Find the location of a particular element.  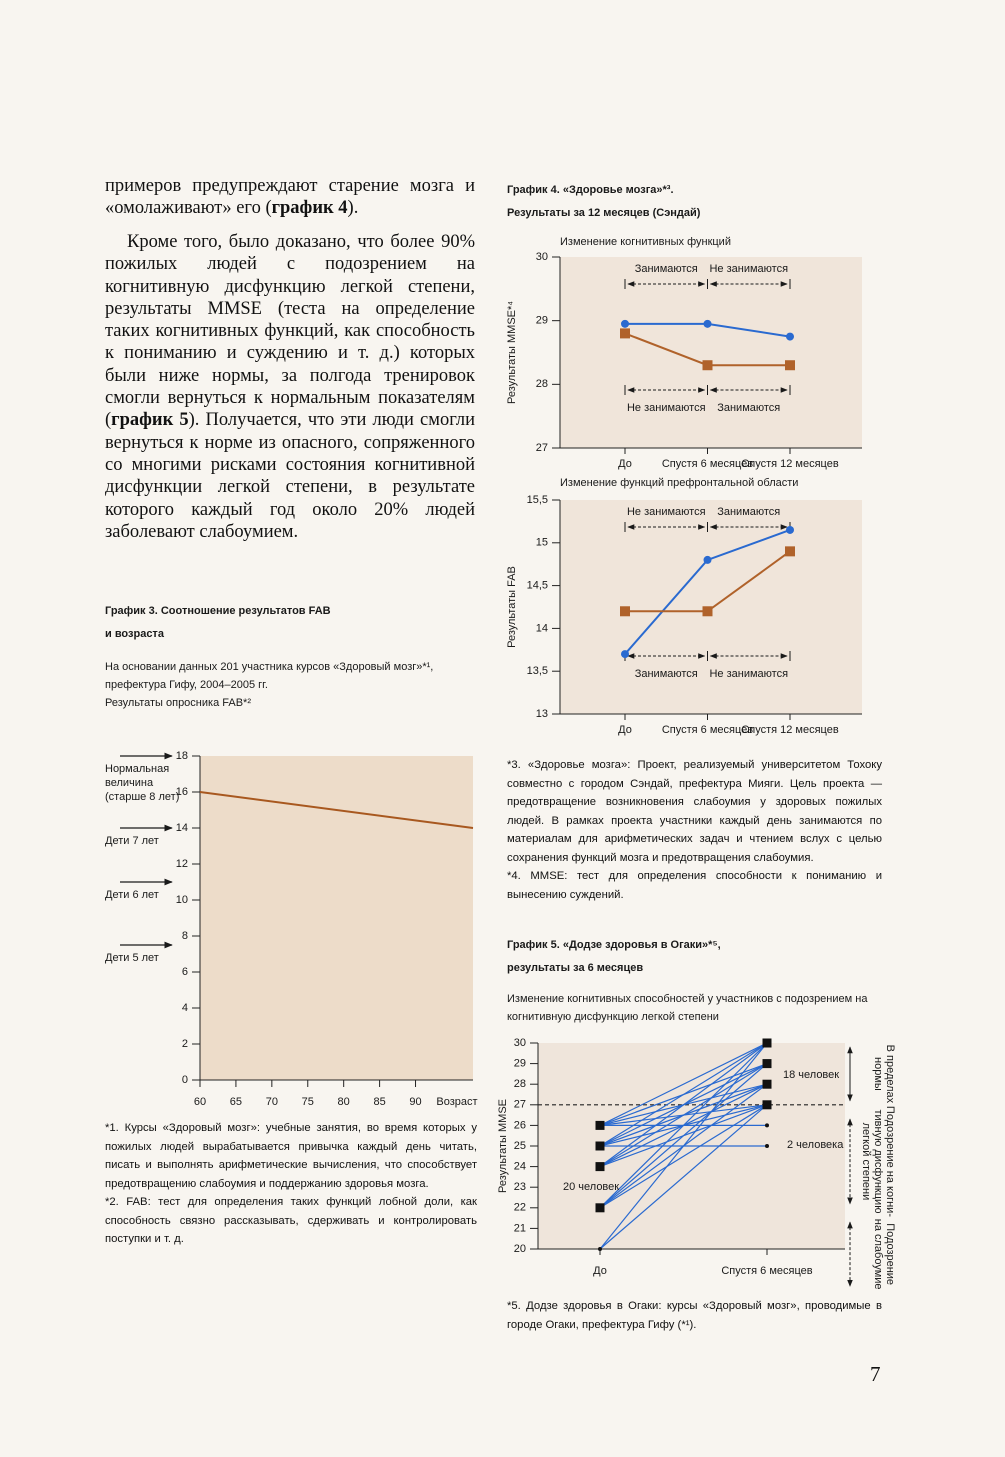

level-label: Нормальная is located at coordinates (137, 769).